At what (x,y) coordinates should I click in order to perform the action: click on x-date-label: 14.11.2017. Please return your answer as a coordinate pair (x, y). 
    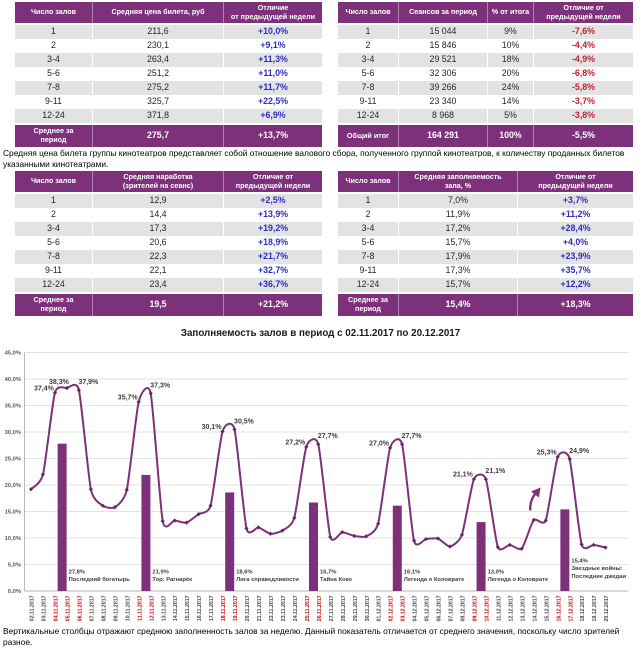
    Looking at the image, I should click on (176, 608).